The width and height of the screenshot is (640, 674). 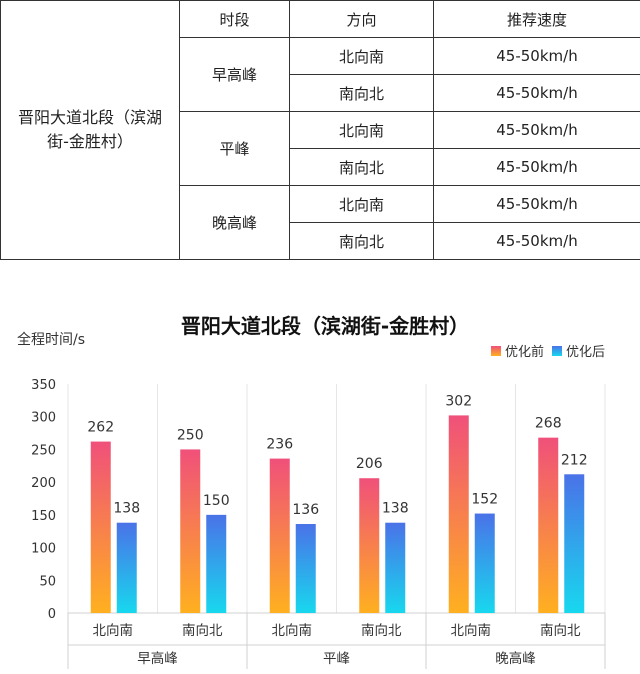 What do you see at coordinates (157, 658) in the screenshot?
I see `x-group-label: 早高峰` at bounding box center [157, 658].